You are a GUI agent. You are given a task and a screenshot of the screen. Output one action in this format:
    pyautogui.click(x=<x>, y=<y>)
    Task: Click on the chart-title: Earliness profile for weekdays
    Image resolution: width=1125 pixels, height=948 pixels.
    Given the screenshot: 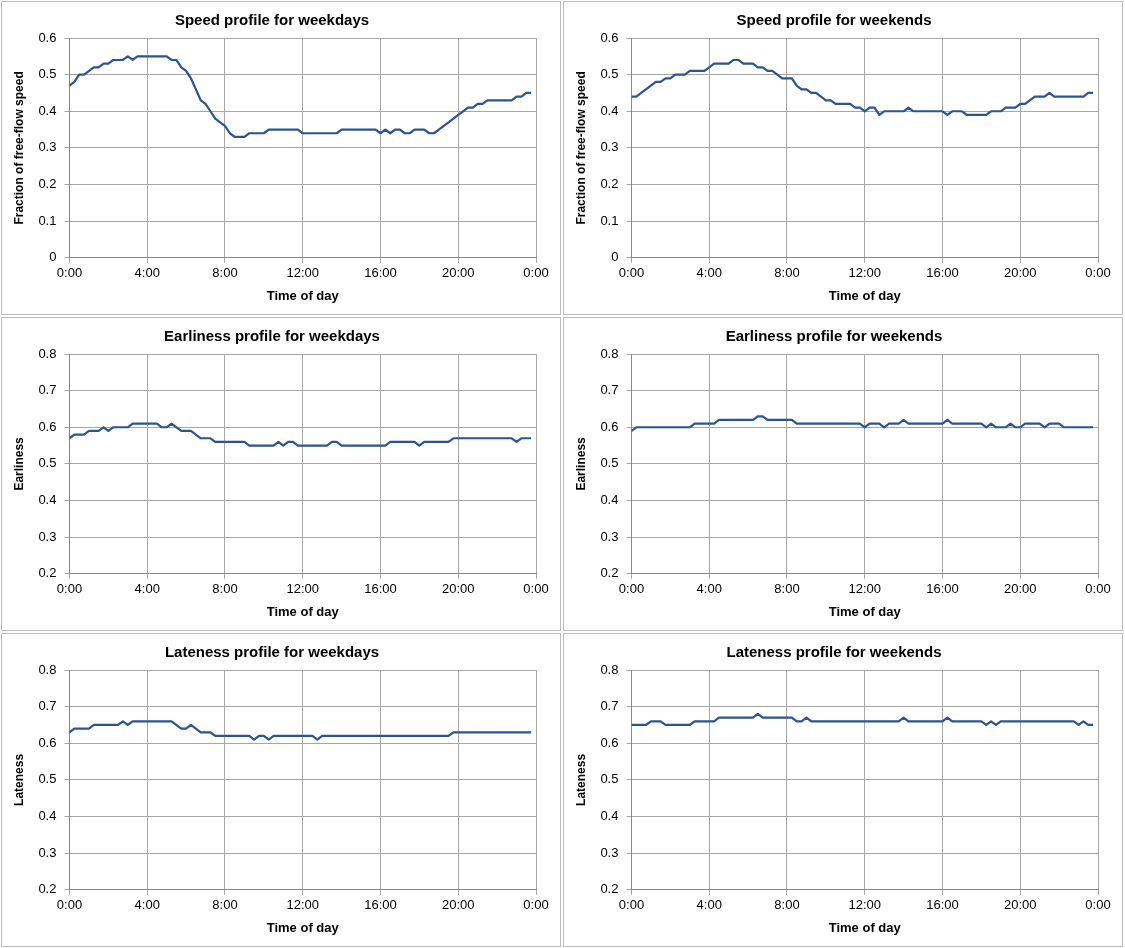 What is the action you would take?
    pyautogui.click(x=272, y=336)
    